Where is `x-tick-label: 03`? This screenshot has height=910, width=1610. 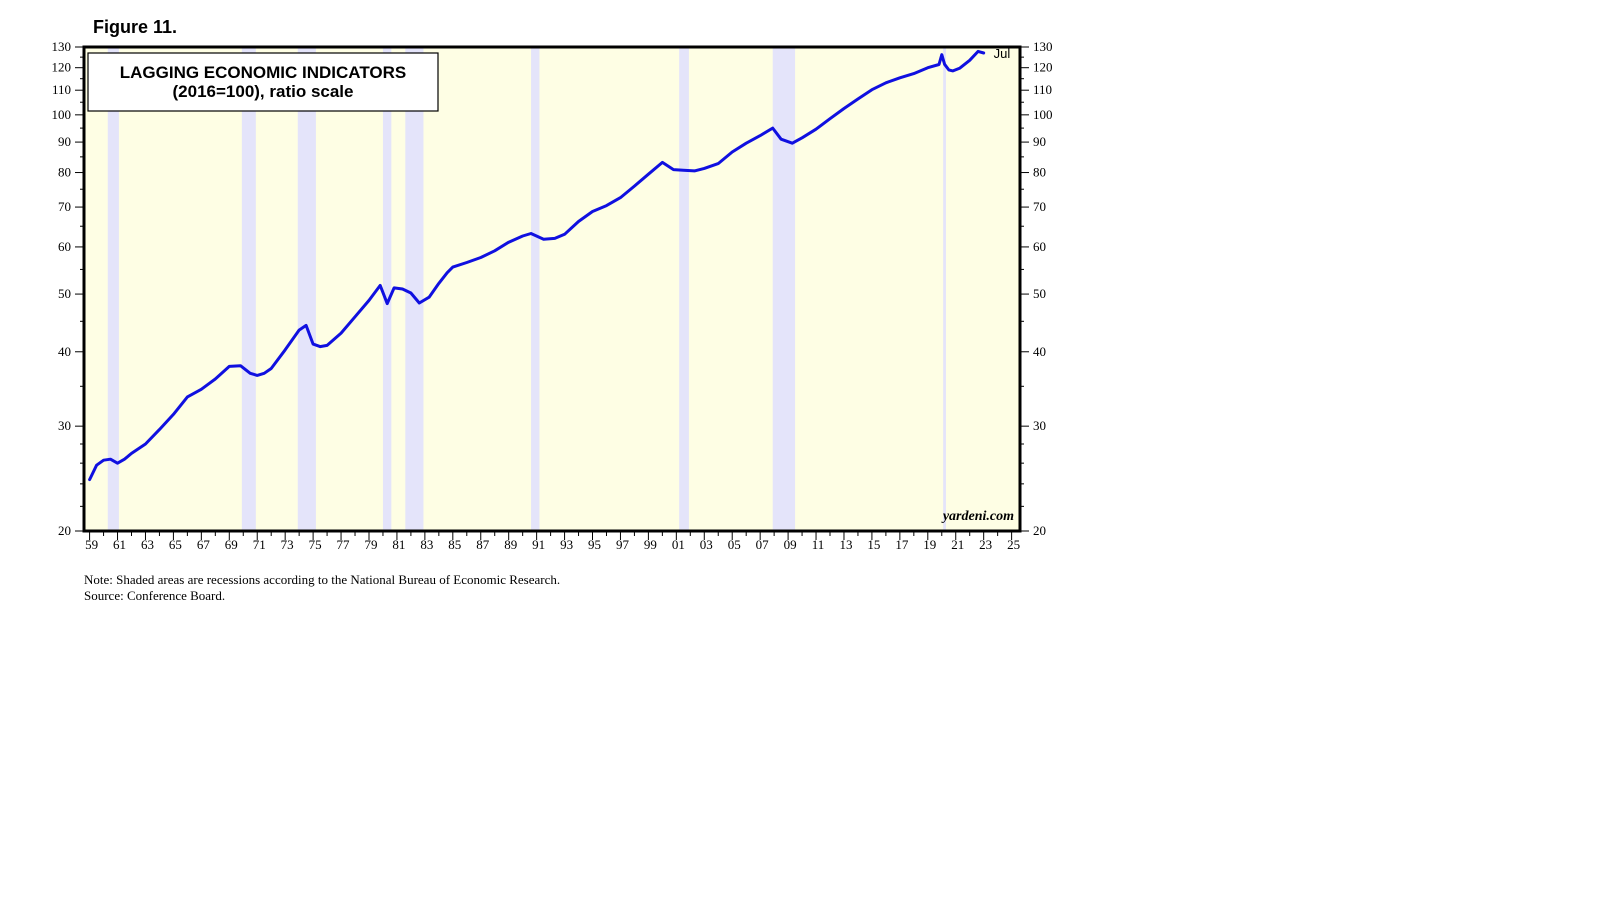
x-tick-label: 03 is located at coordinates (706, 544).